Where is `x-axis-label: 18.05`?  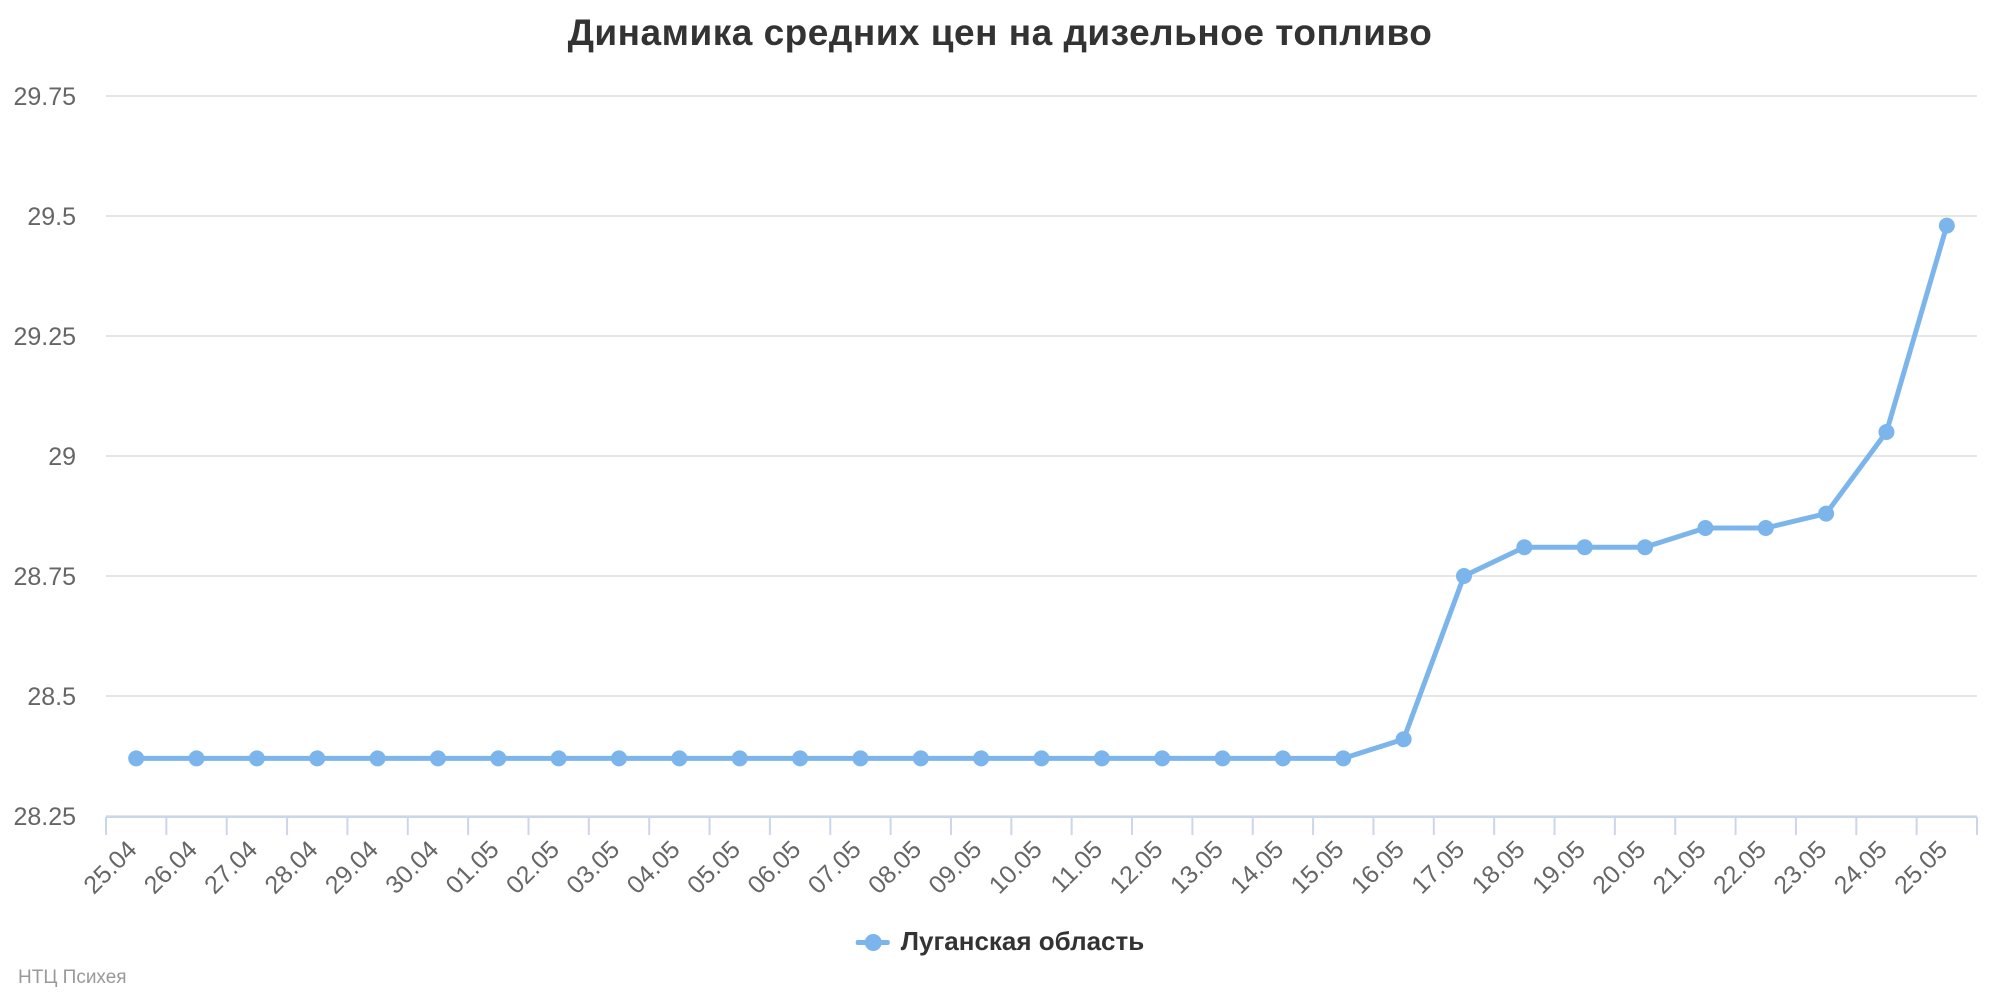
x-axis-label: 18.05 is located at coordinates (1499, 867).